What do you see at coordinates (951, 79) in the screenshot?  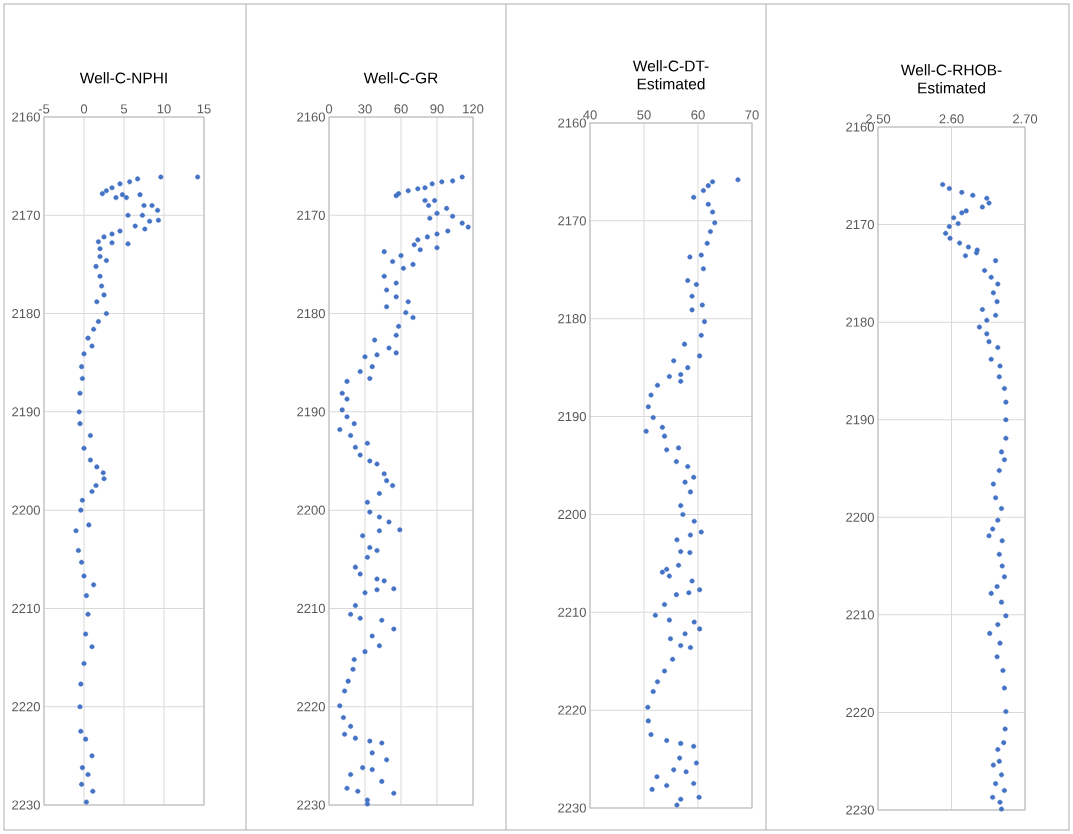 I see `chart-title: Well-C-RHOB-Estimated` at bounding box center [951, 79].